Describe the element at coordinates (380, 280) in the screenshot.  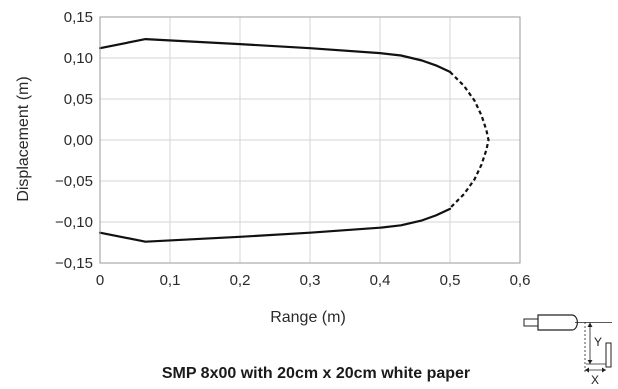
I see `x-tick-label: 0,4` at that location.